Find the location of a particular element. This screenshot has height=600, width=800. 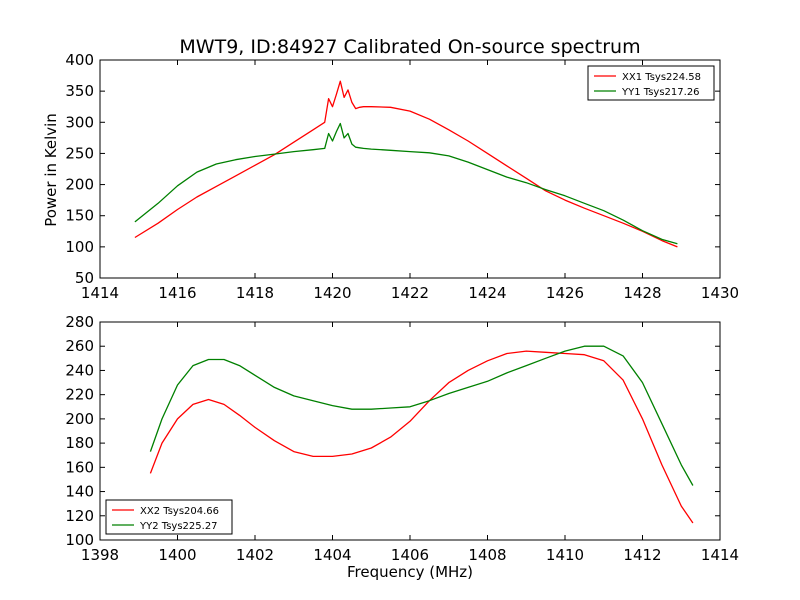

y-tick-label: 350 is located at coordinates (79, 91).